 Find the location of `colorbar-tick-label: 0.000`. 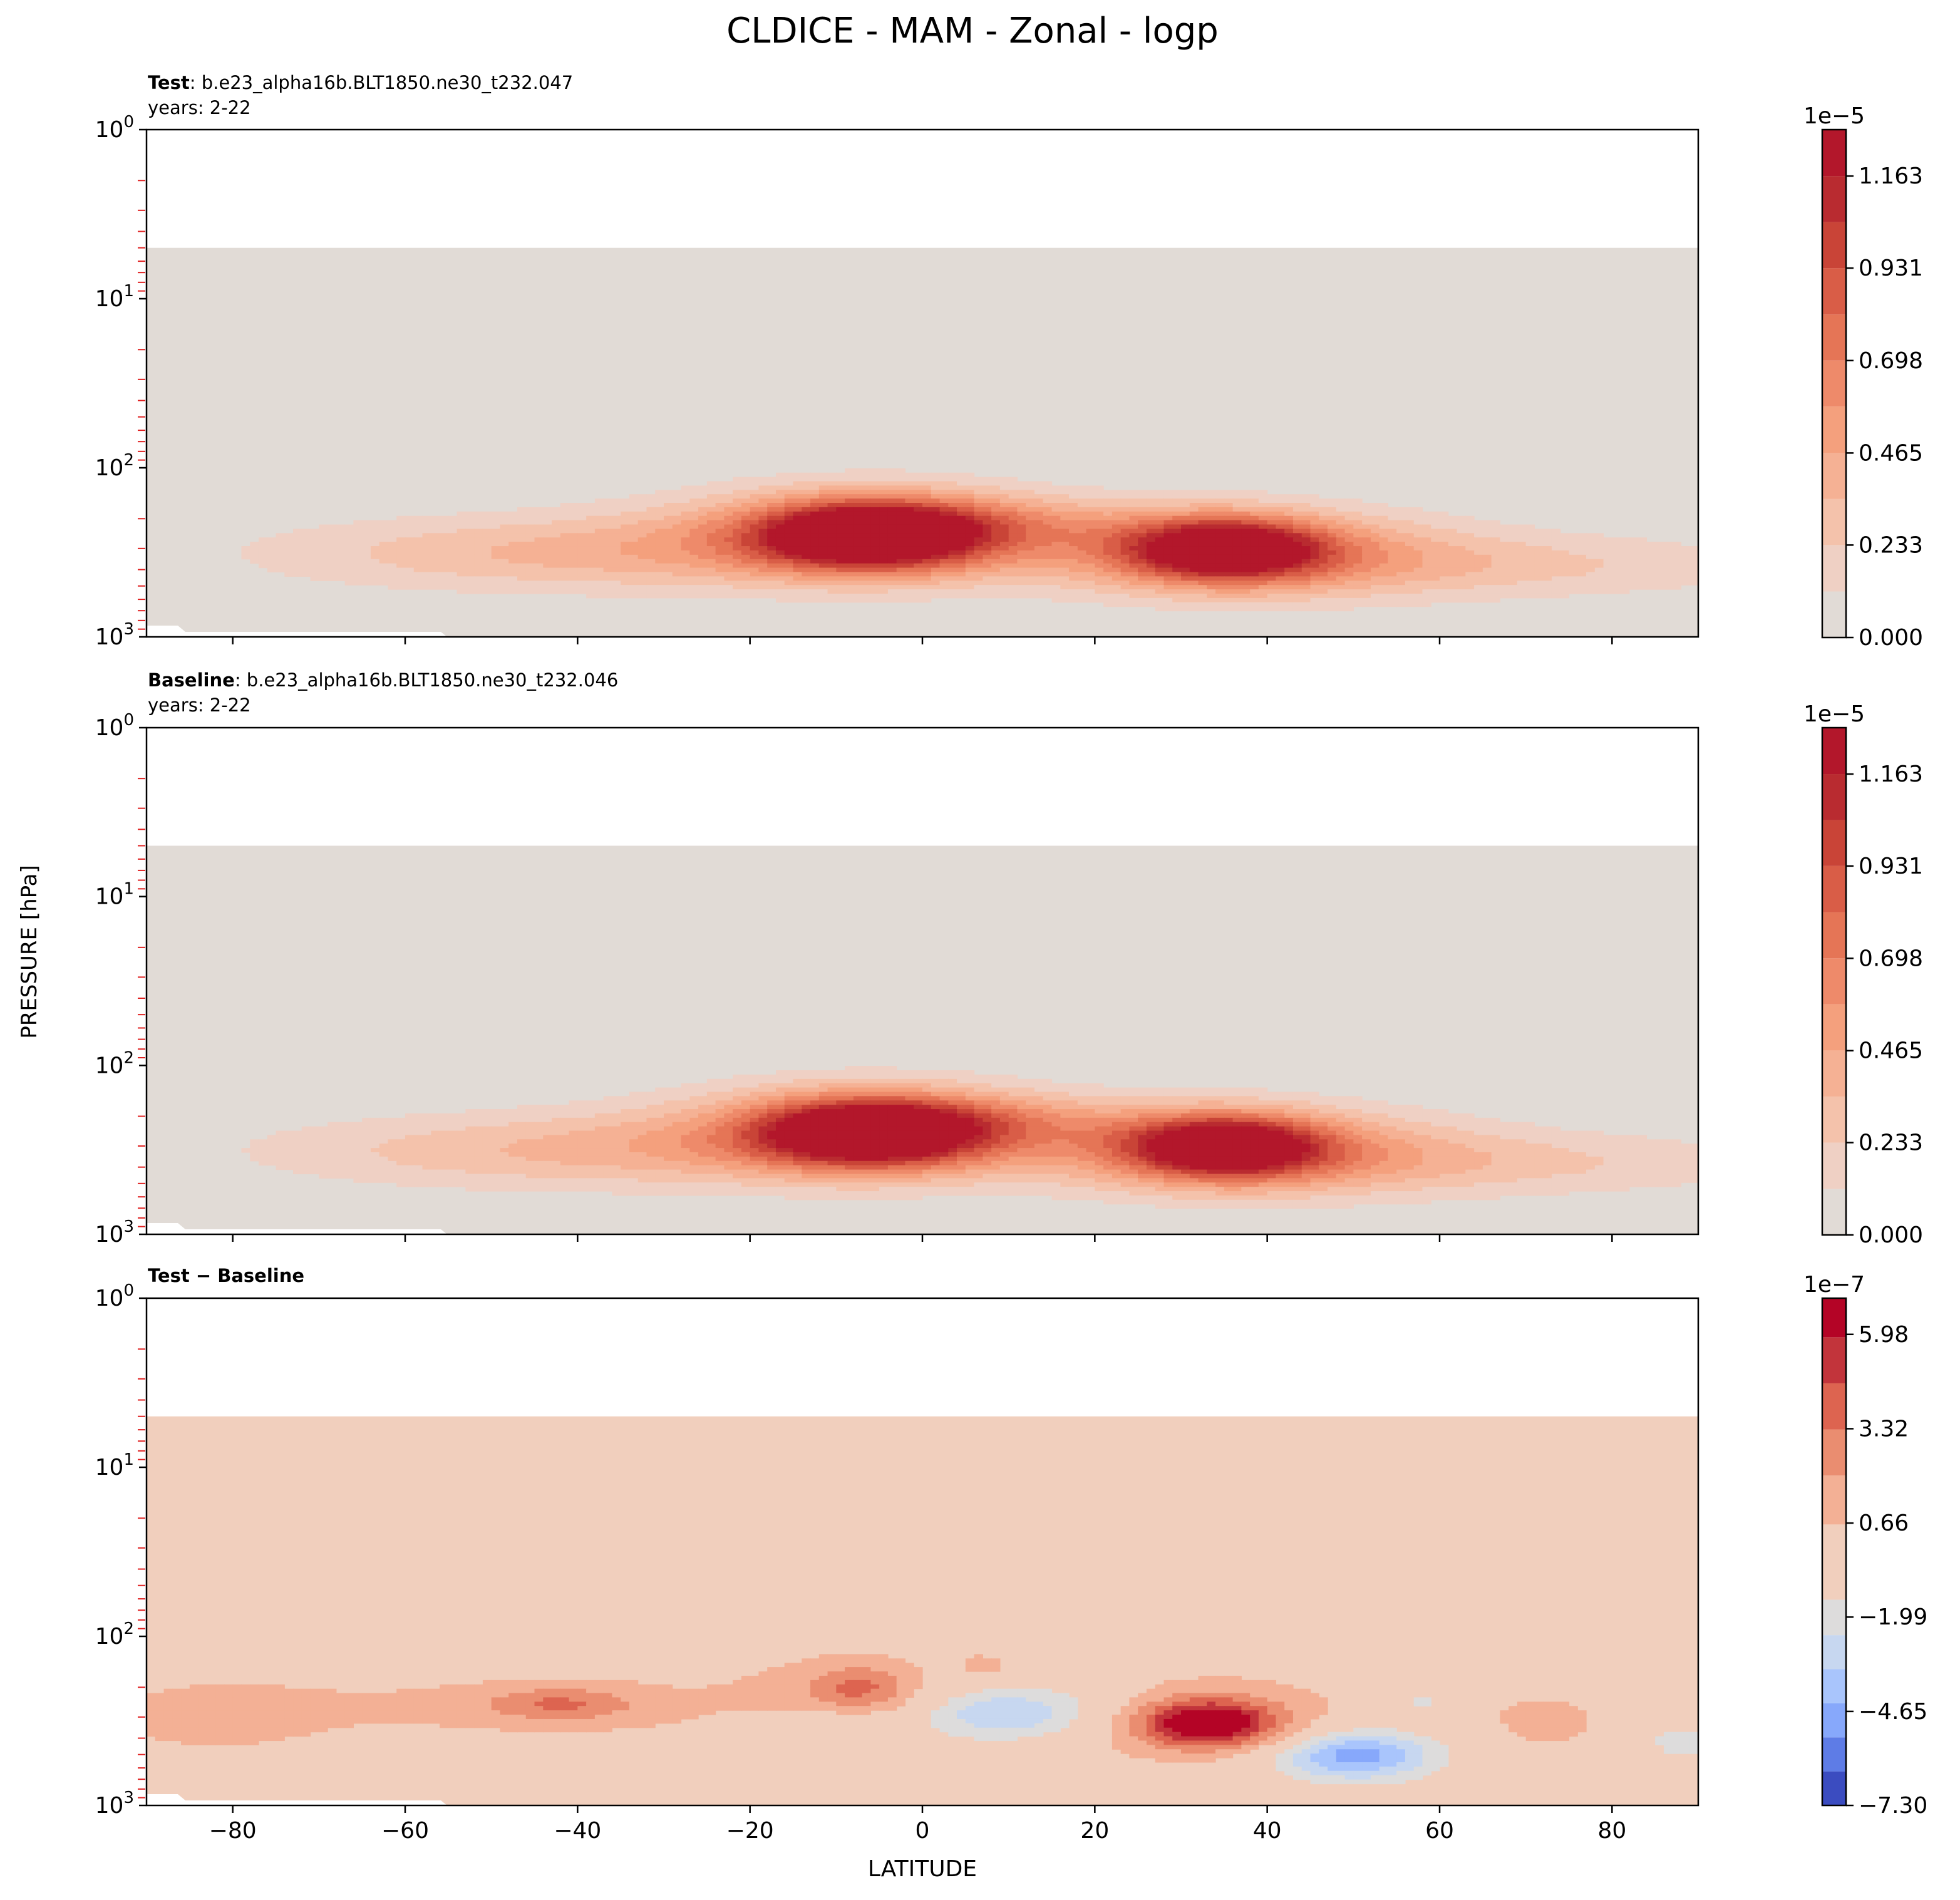

colorbar-tick-label: 0.000 is located at coordinates (1891, 638).